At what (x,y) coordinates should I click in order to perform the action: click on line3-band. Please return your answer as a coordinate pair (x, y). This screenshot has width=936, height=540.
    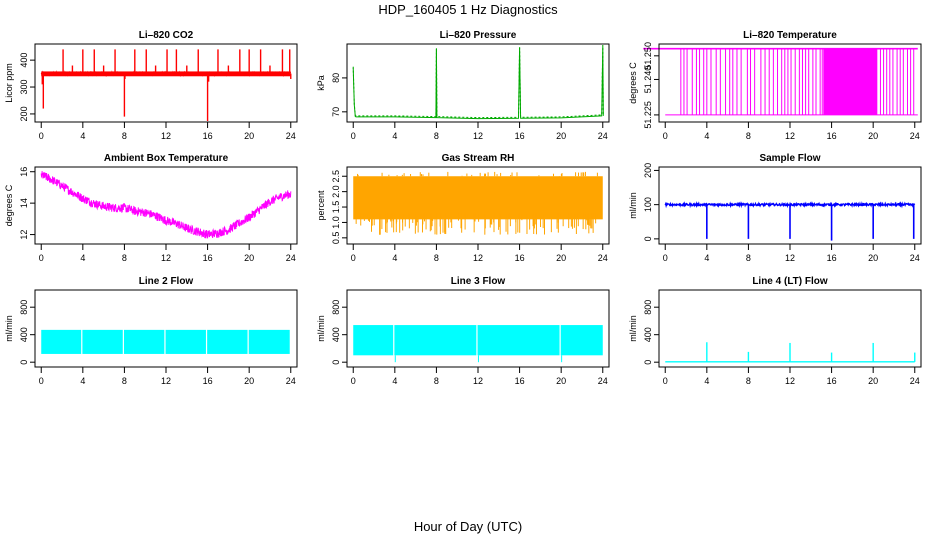
    Looking at the image, I should click on (478, 340).